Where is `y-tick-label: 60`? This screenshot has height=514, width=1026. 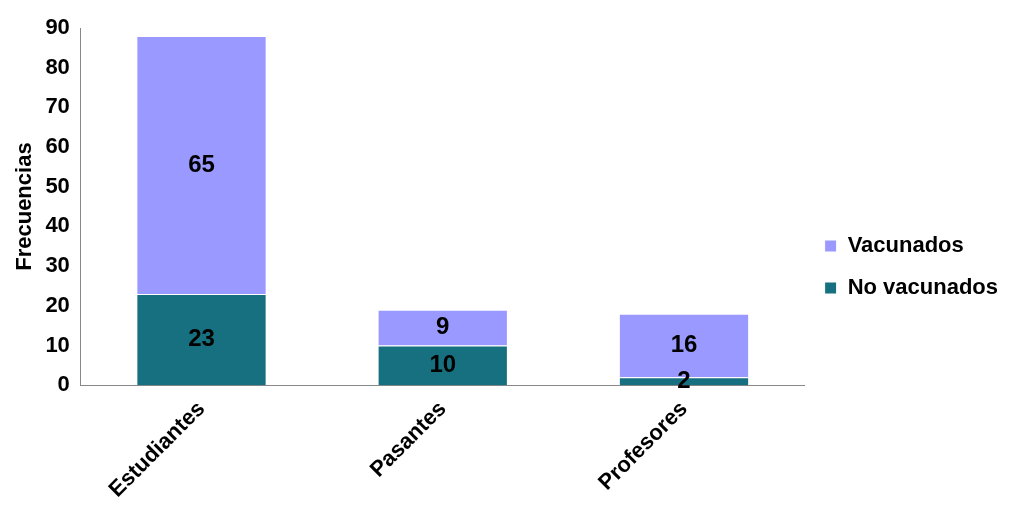 y-tick-label: 60 is located at coordinates (57, 146).